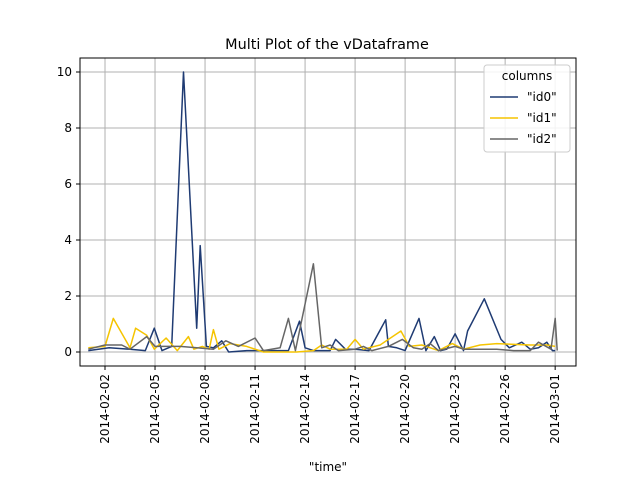 This screenshot has width=640, height=480. Describe the element at coordinates (323, 307) in the screenshot. I see `series-line-id2` at that location.